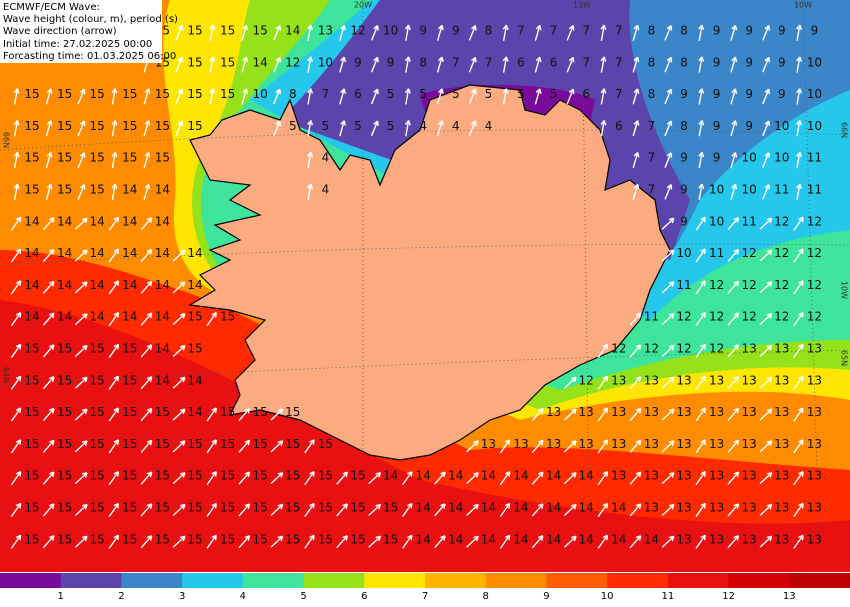  What do you see at coordinates (456, 580) in the screenshot?
I see `legend-swatch` at bounding box center [456, 580].